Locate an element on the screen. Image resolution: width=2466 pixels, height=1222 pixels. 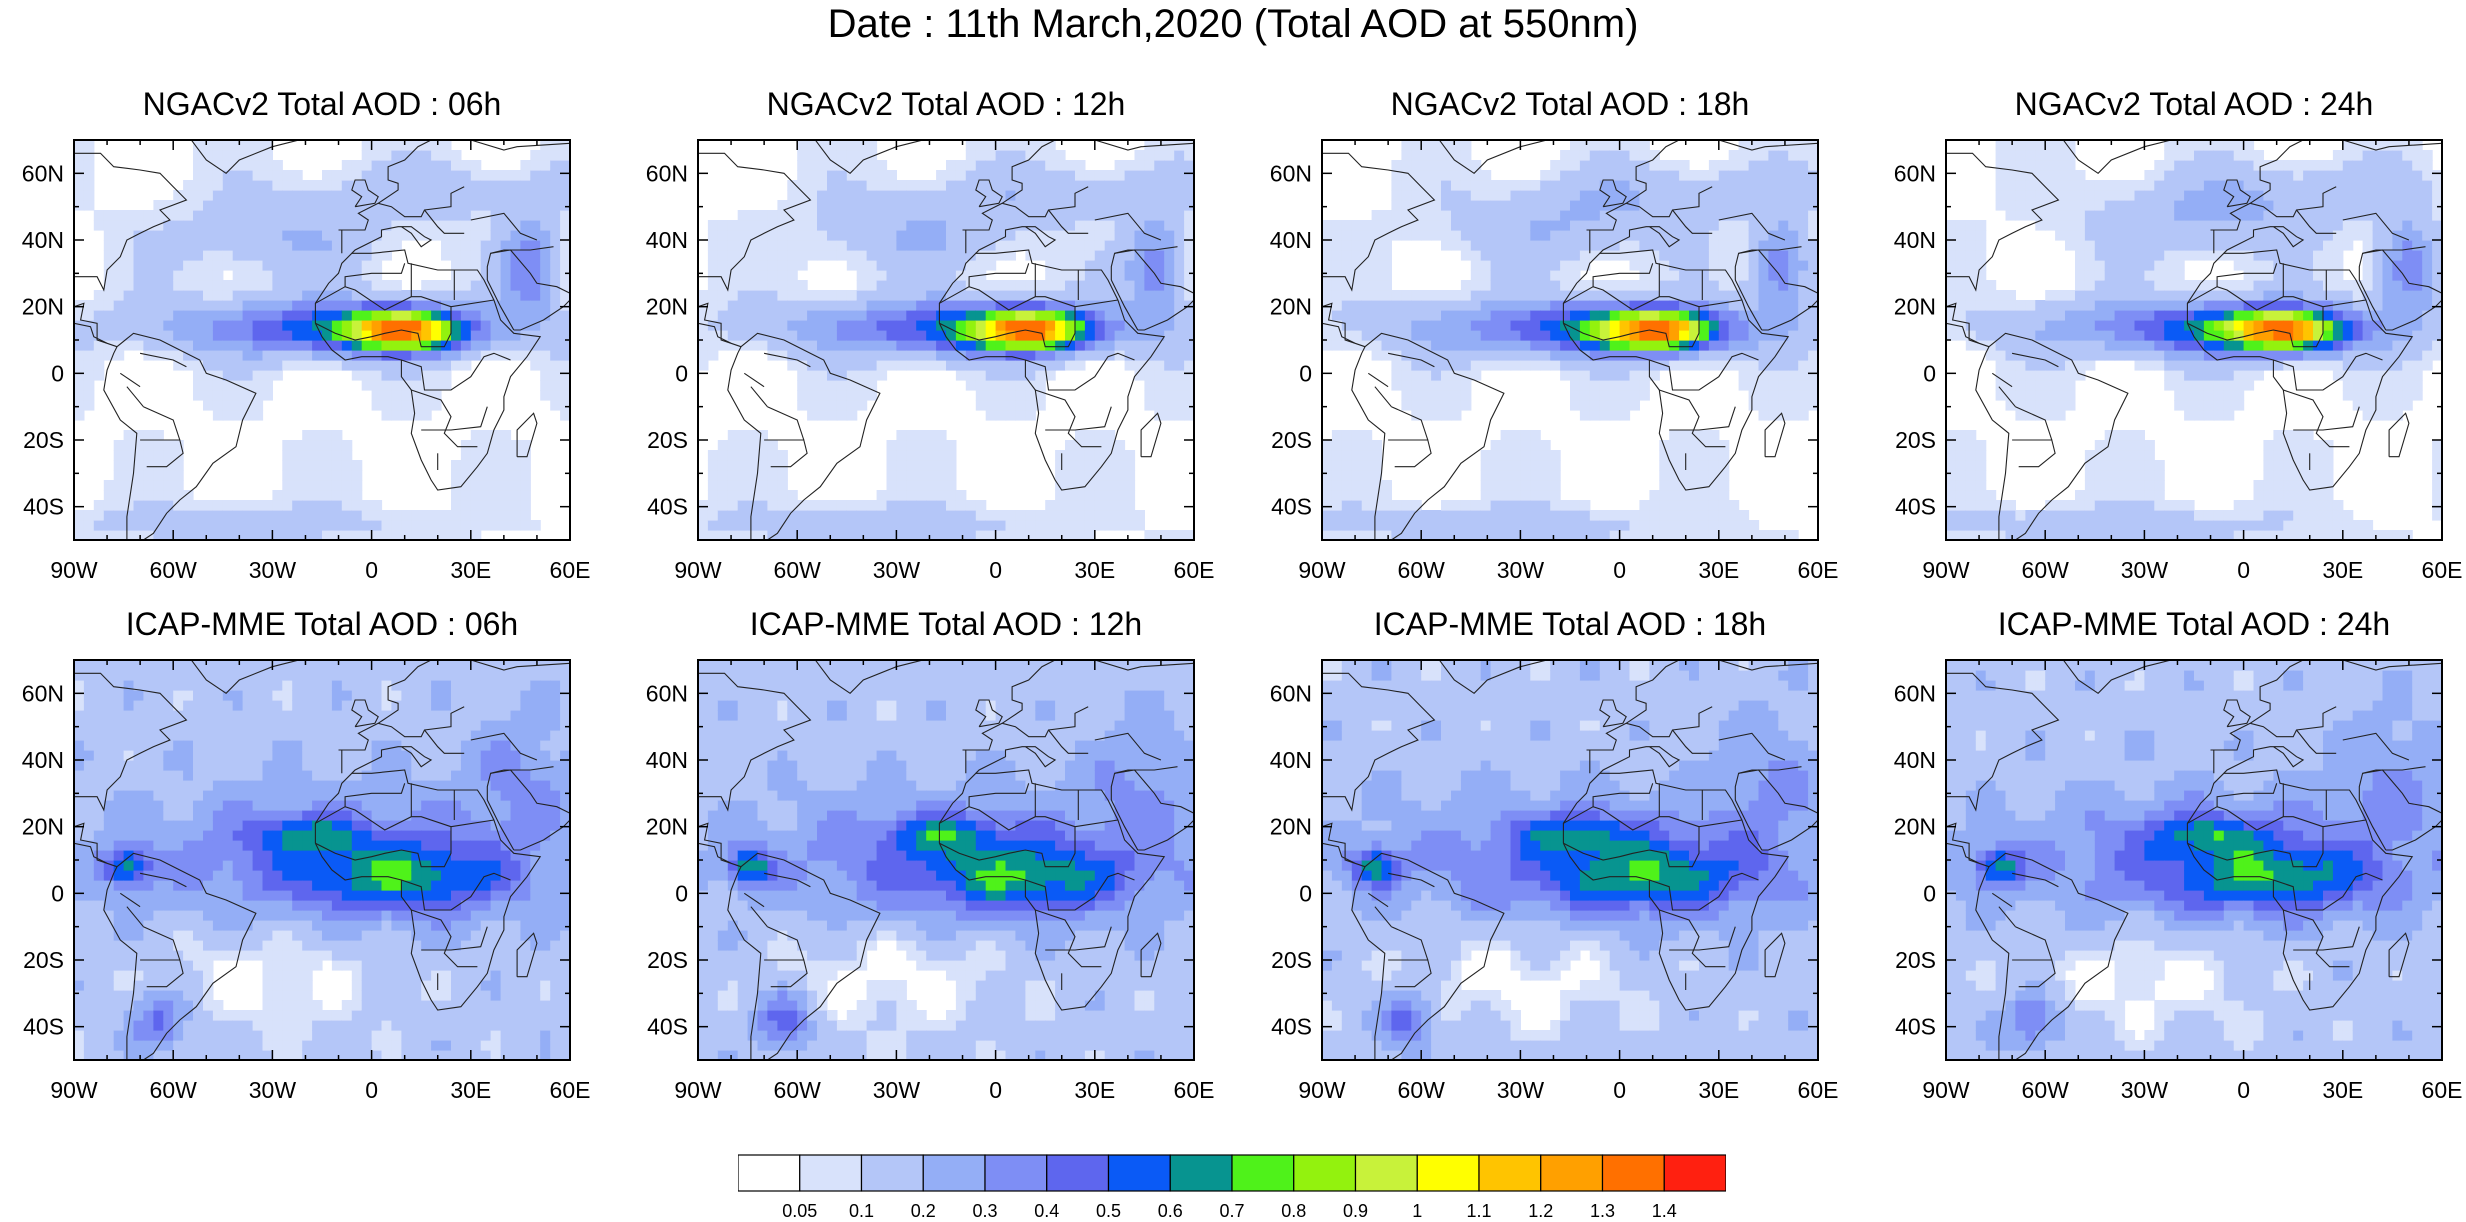
panel-title: ICAP-MME Total AOD : 18h is located at coordinates (1570, 624).